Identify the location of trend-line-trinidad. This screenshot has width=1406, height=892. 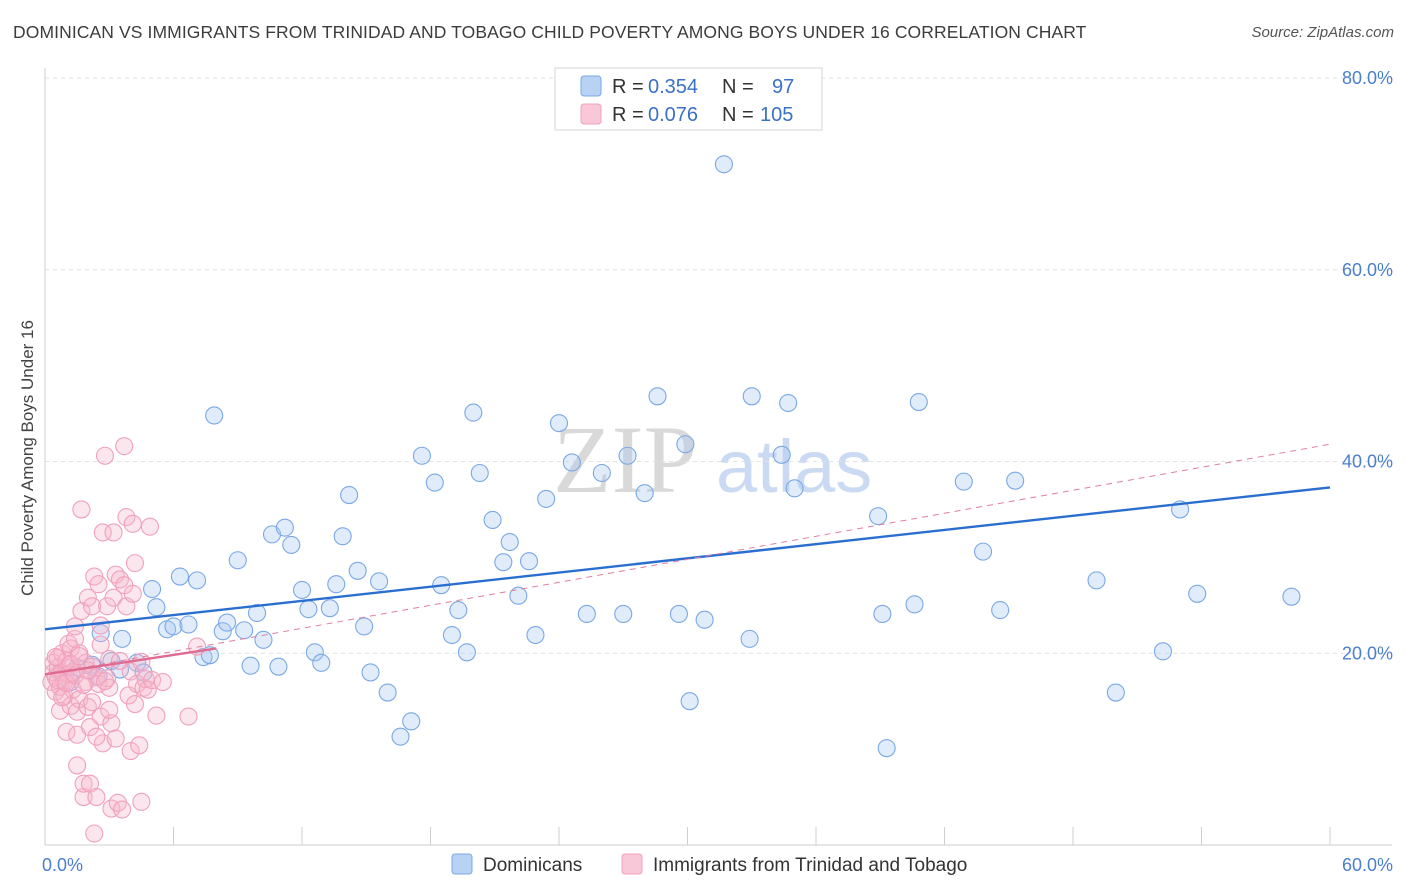
(130, 661).